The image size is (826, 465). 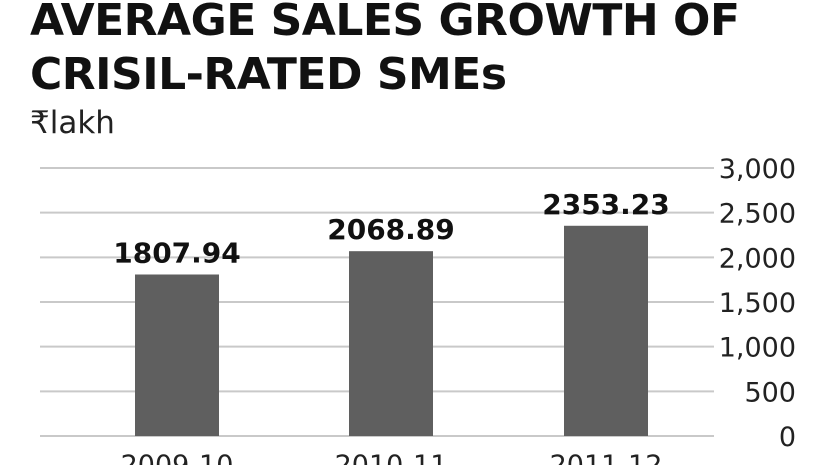 I want to click on data-label: 2353.23, so click(x=606, y=204).